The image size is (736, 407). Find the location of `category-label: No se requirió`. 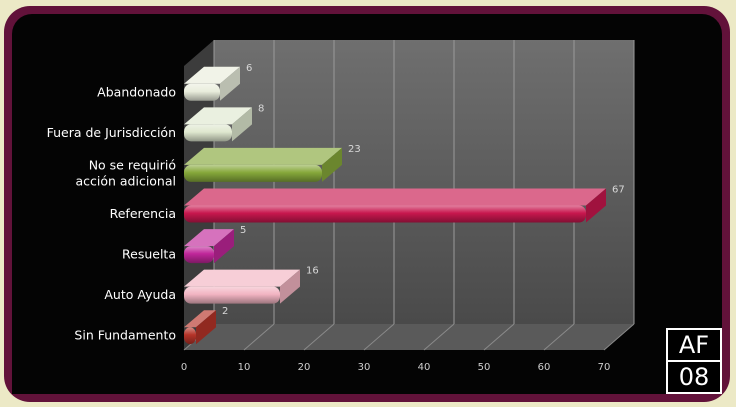

category-label: No se requirió is located at coordinates (132, 164).